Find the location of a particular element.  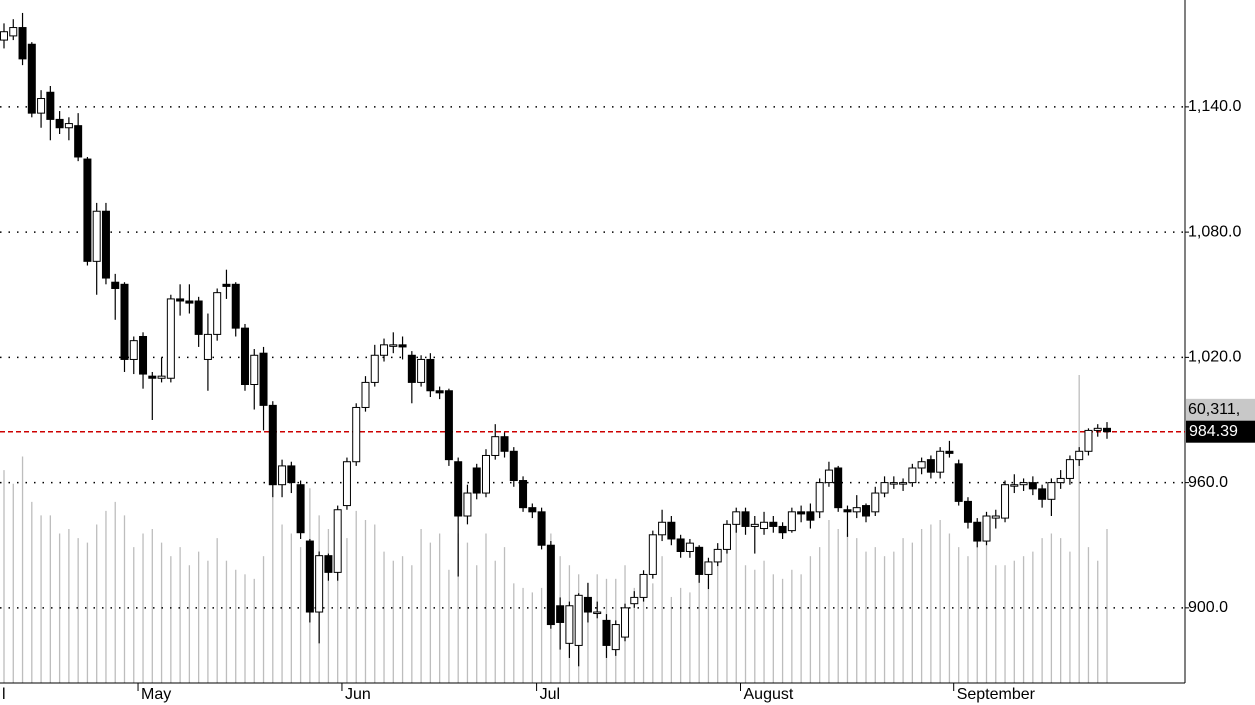

y-tick-label: 1,140.0 is located at coordinates (1214, 106).